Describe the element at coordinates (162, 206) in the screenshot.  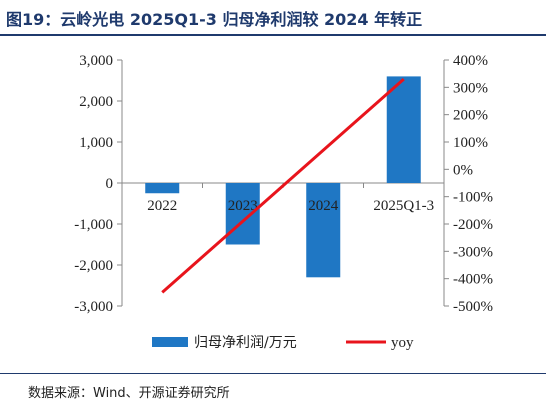
I see `category-label: 2022` at that location.